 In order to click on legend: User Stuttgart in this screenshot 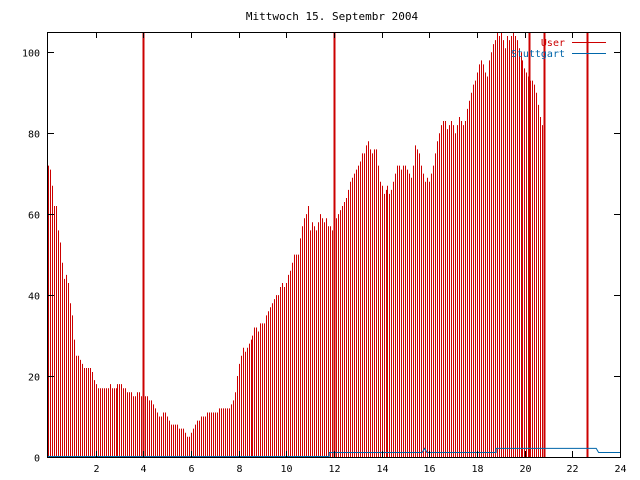, I will do `click(558, 49)`.